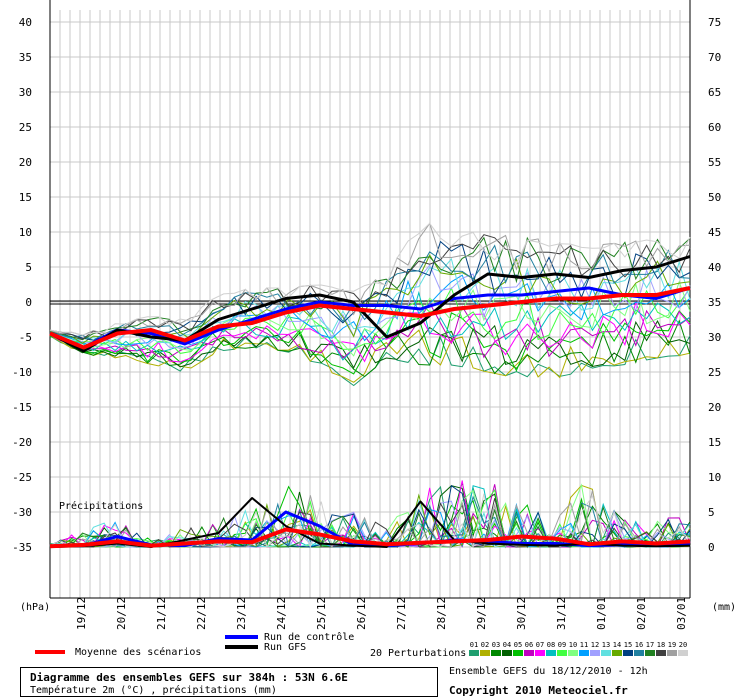  I want to click on legend-perturbation-number: 14, so click(617, 645).